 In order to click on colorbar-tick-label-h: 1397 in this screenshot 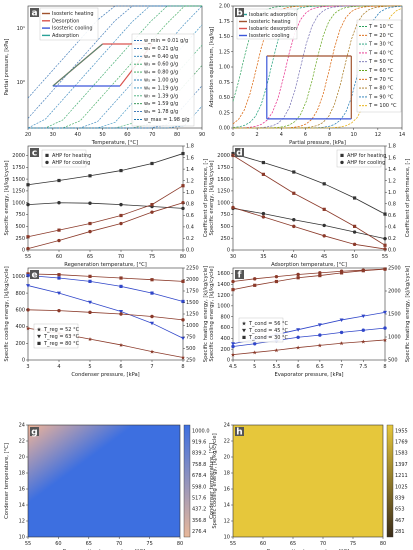, I will do `click(401, 465)`.